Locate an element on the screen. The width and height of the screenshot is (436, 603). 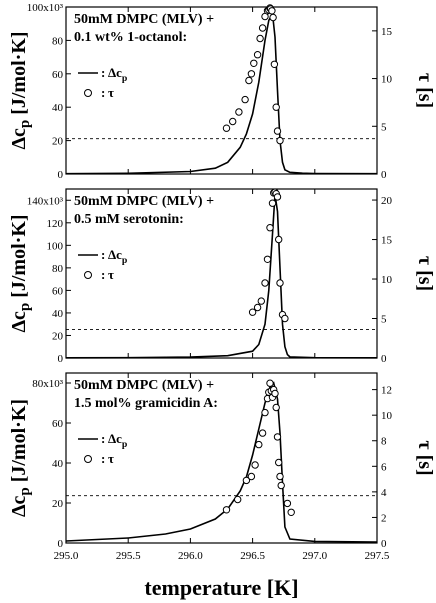
x-tick-label: 297.0 is located at coordinates (314, 556).